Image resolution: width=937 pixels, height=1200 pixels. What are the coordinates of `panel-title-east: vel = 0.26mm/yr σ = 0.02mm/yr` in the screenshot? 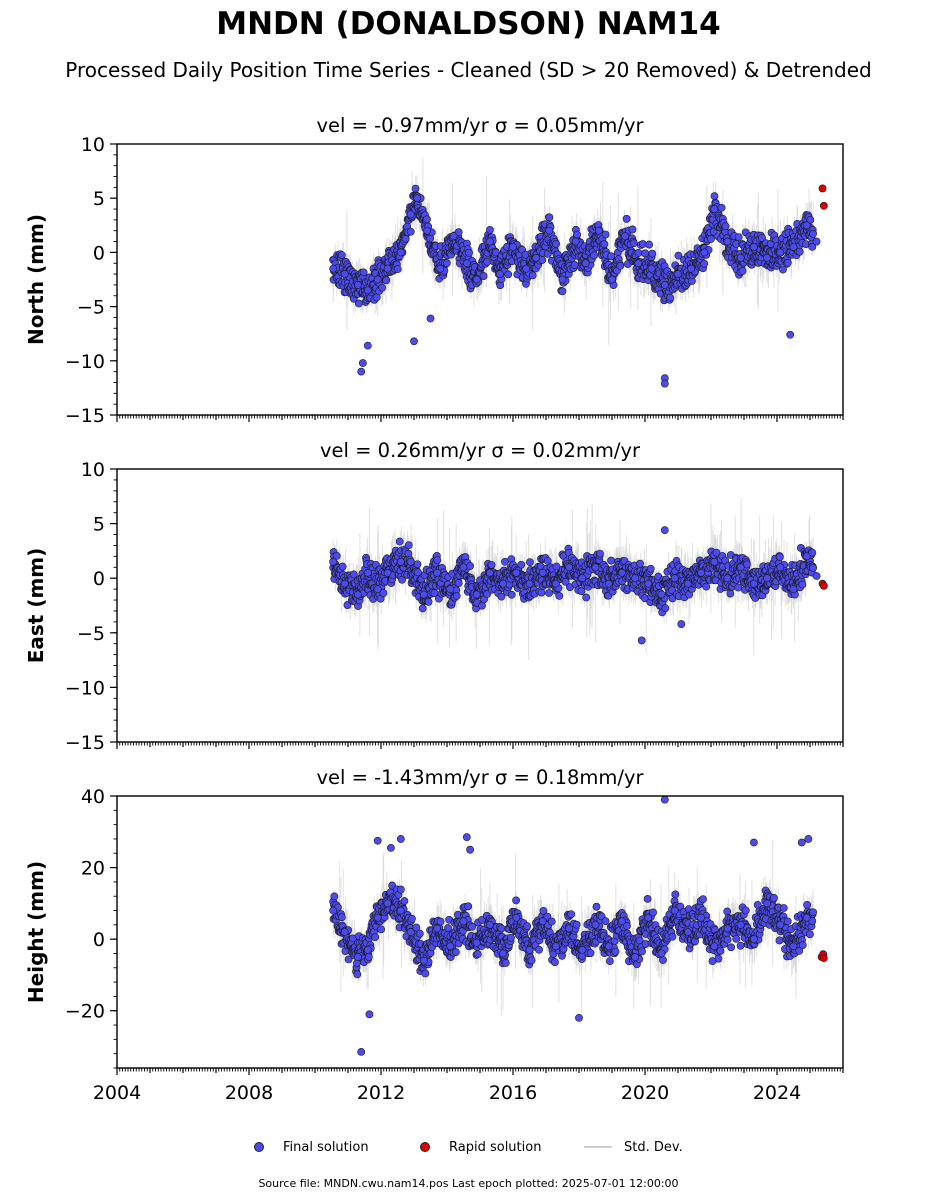 It's located at (480, 450).